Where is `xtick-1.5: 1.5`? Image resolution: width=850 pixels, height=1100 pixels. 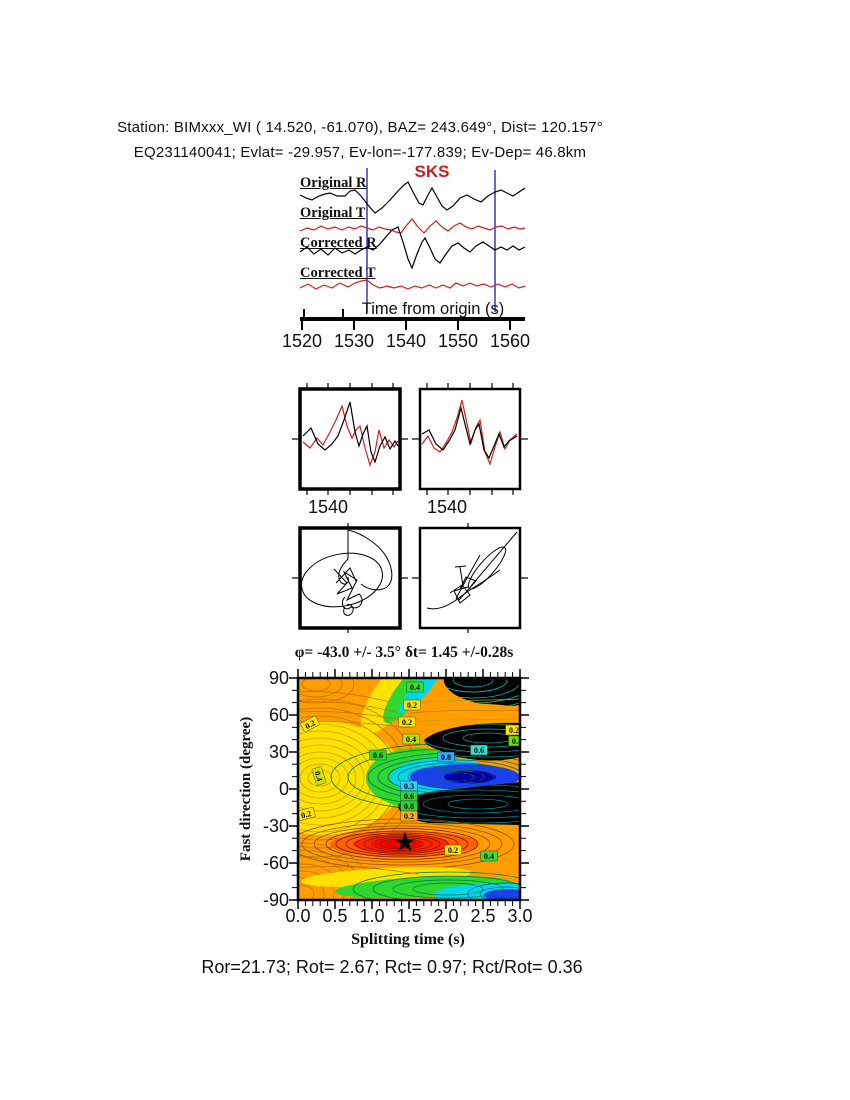
xtick-1.5: 1.5 is located at coordinates (409, 916).